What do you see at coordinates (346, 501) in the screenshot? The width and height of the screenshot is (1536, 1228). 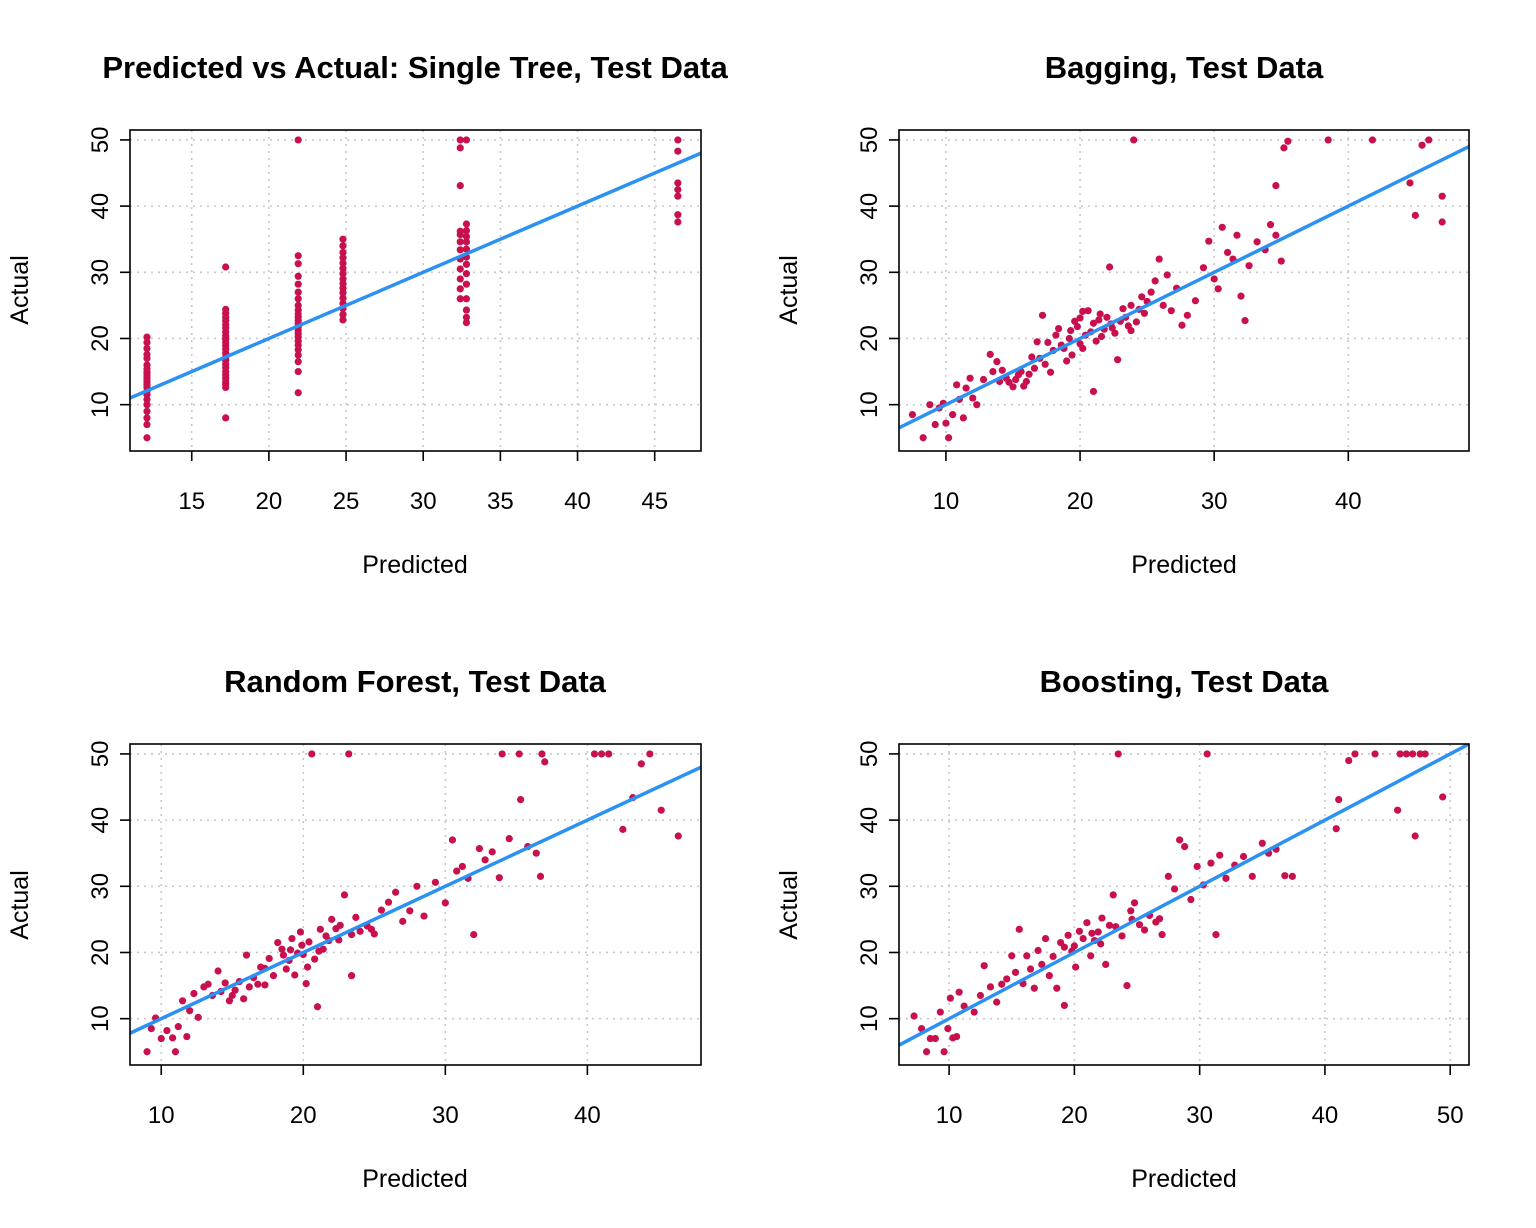 I see `x-tick-label: 25` at bounding box center [346, 501].